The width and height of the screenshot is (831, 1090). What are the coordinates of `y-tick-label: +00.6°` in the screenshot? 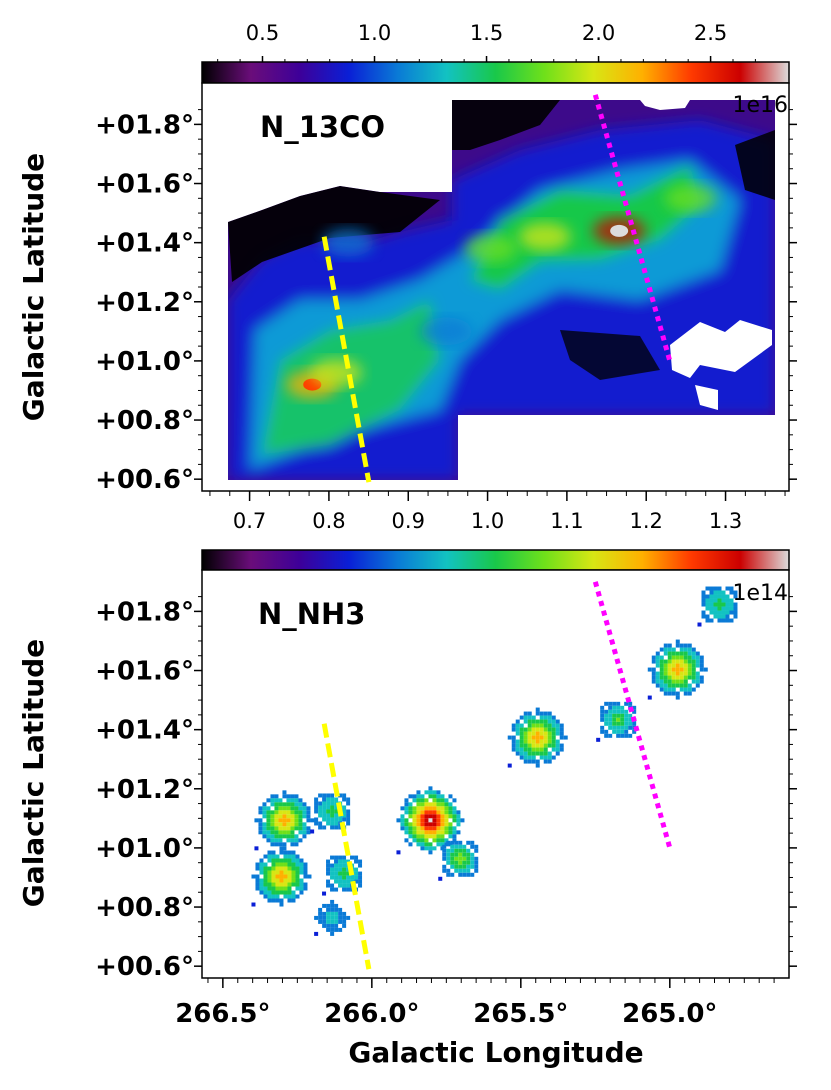 It's located at (144, 480).